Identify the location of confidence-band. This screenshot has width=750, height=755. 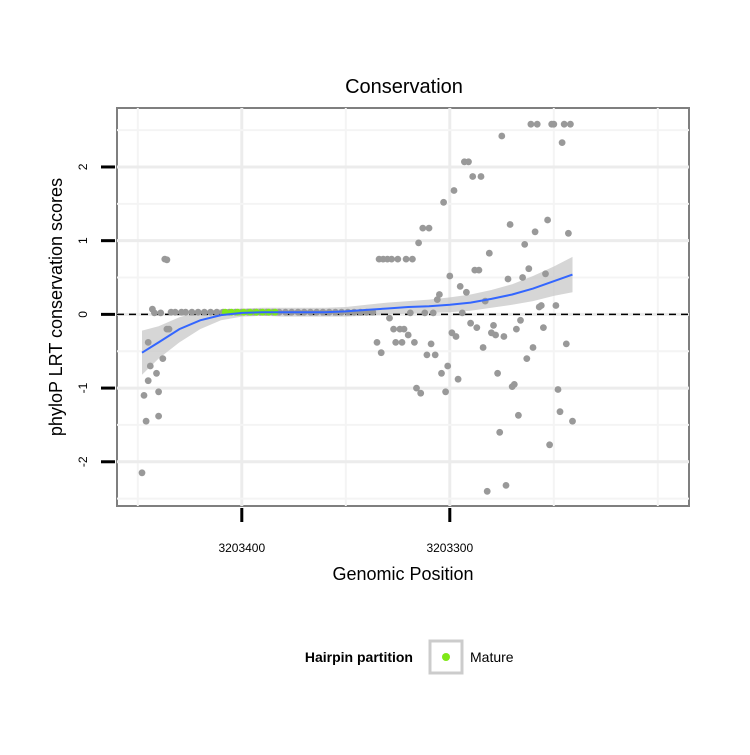
(357, 315).